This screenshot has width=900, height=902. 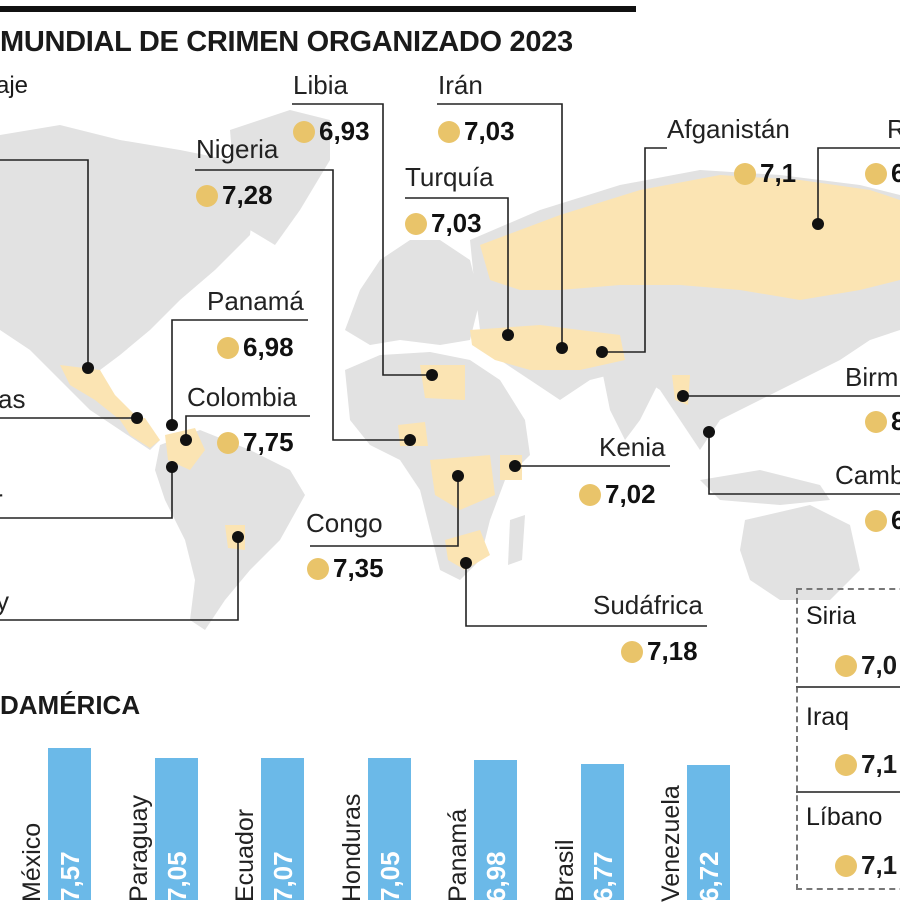 I want to click on bar-category-label: Paraguay, so click(x=139, y=848).